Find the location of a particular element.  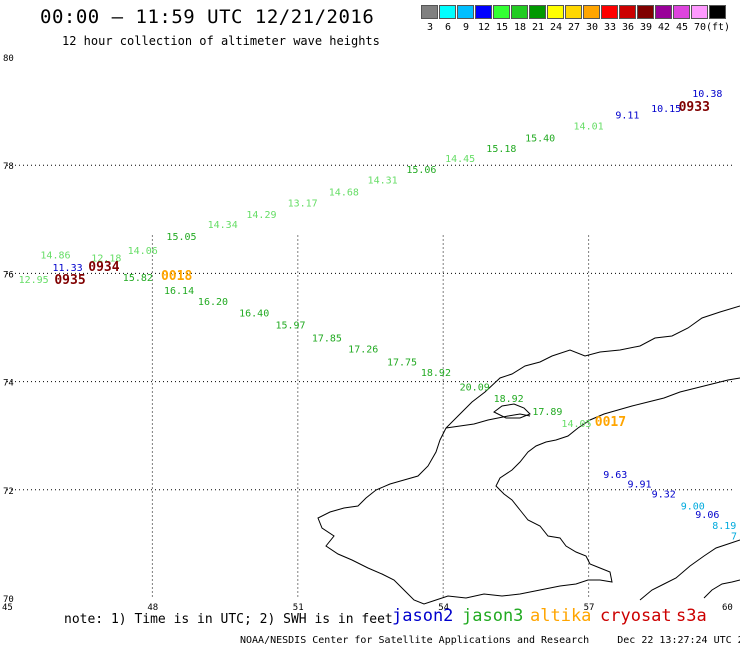

colorbar-label: 24 is located at coordinates (556, 27).